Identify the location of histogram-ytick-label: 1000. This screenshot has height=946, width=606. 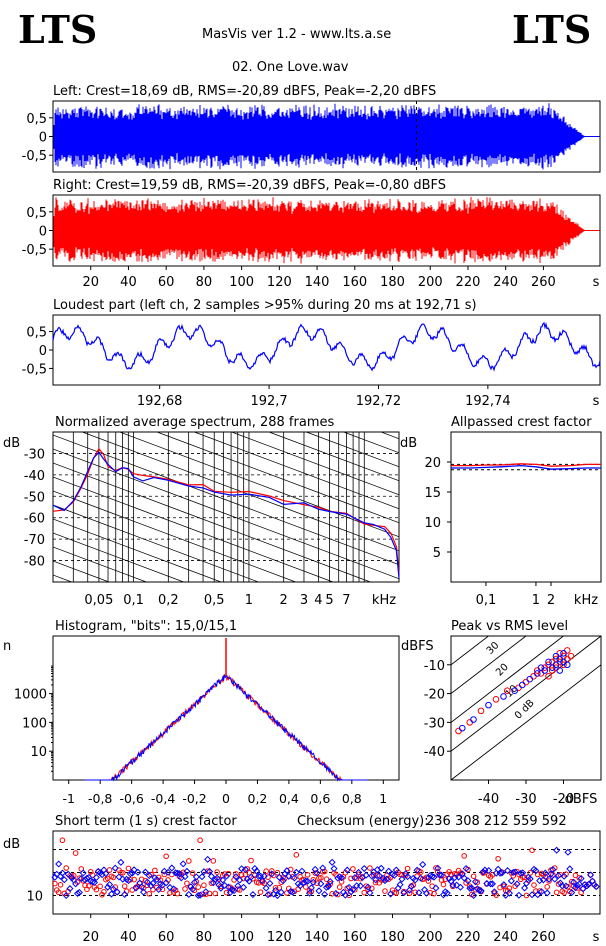
(30, 695).